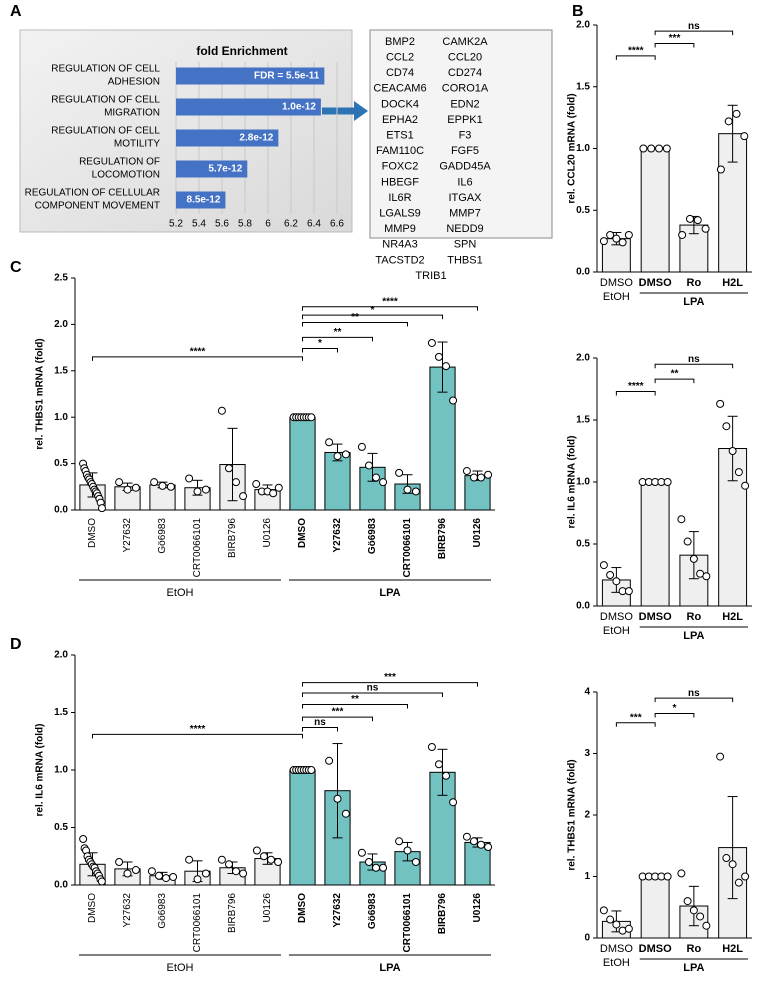 This screenshot has width=769, height=981. What do you see at coordinates (464, 229) in the screenshot?
I see `gene-name: NEDD9` at bounding box center [464, 229].